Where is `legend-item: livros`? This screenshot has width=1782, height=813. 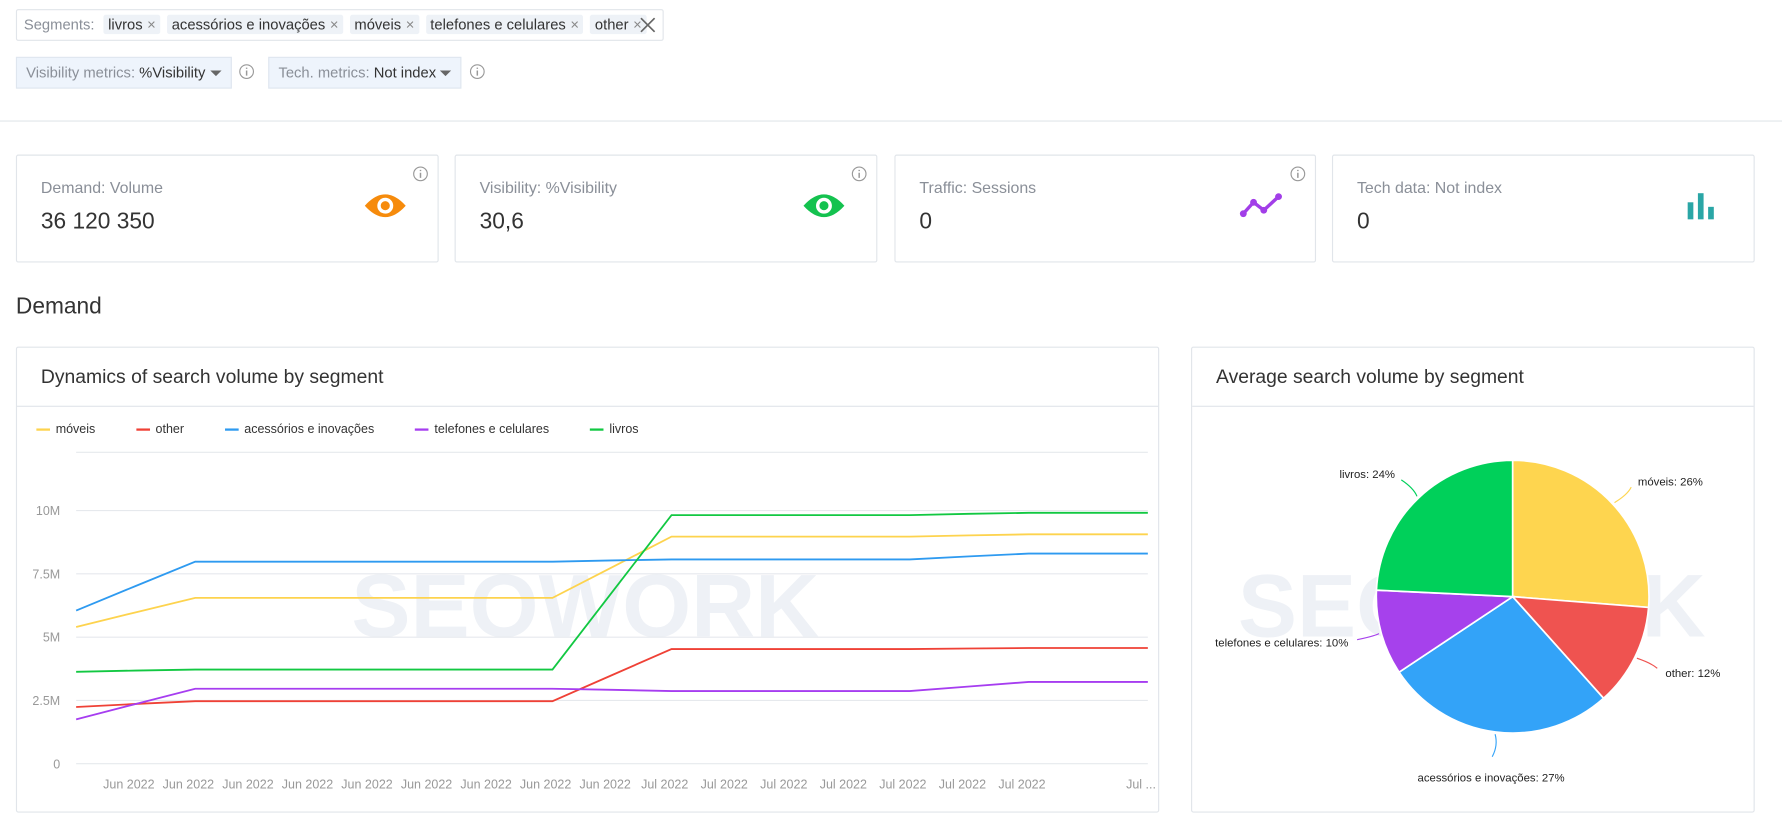 legend-item: livros is located at coordinates (624, 429).